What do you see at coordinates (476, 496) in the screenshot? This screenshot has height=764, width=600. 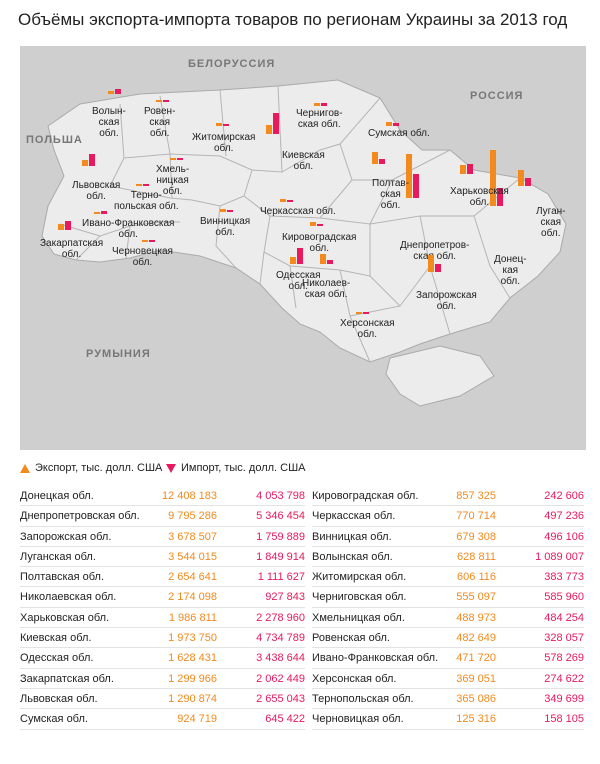 I see `row-export-value: 857 325` at bounding box center [476, 496].